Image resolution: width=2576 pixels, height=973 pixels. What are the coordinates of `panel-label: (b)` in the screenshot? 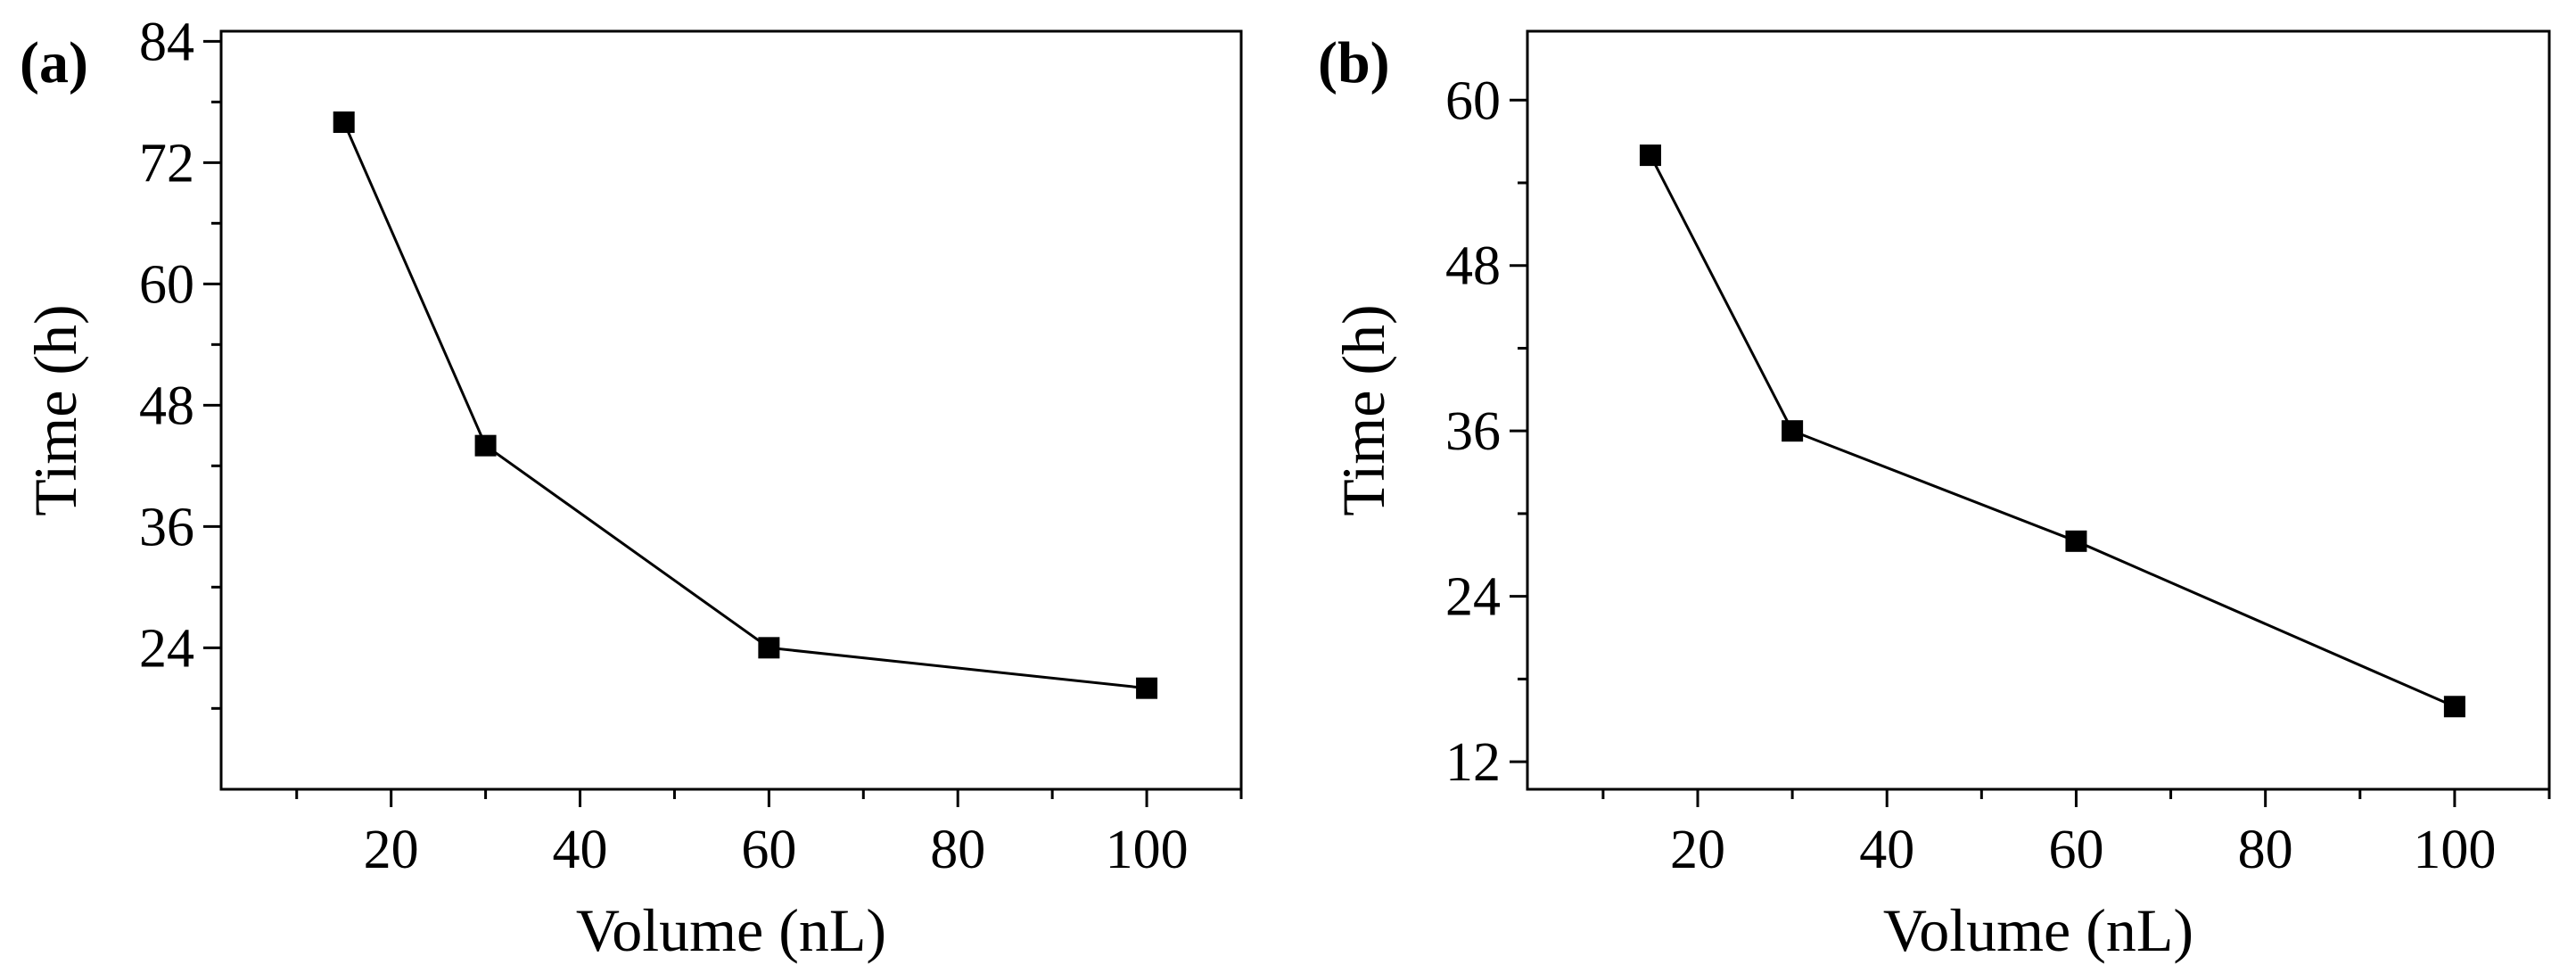 It's located at (1354, 63).